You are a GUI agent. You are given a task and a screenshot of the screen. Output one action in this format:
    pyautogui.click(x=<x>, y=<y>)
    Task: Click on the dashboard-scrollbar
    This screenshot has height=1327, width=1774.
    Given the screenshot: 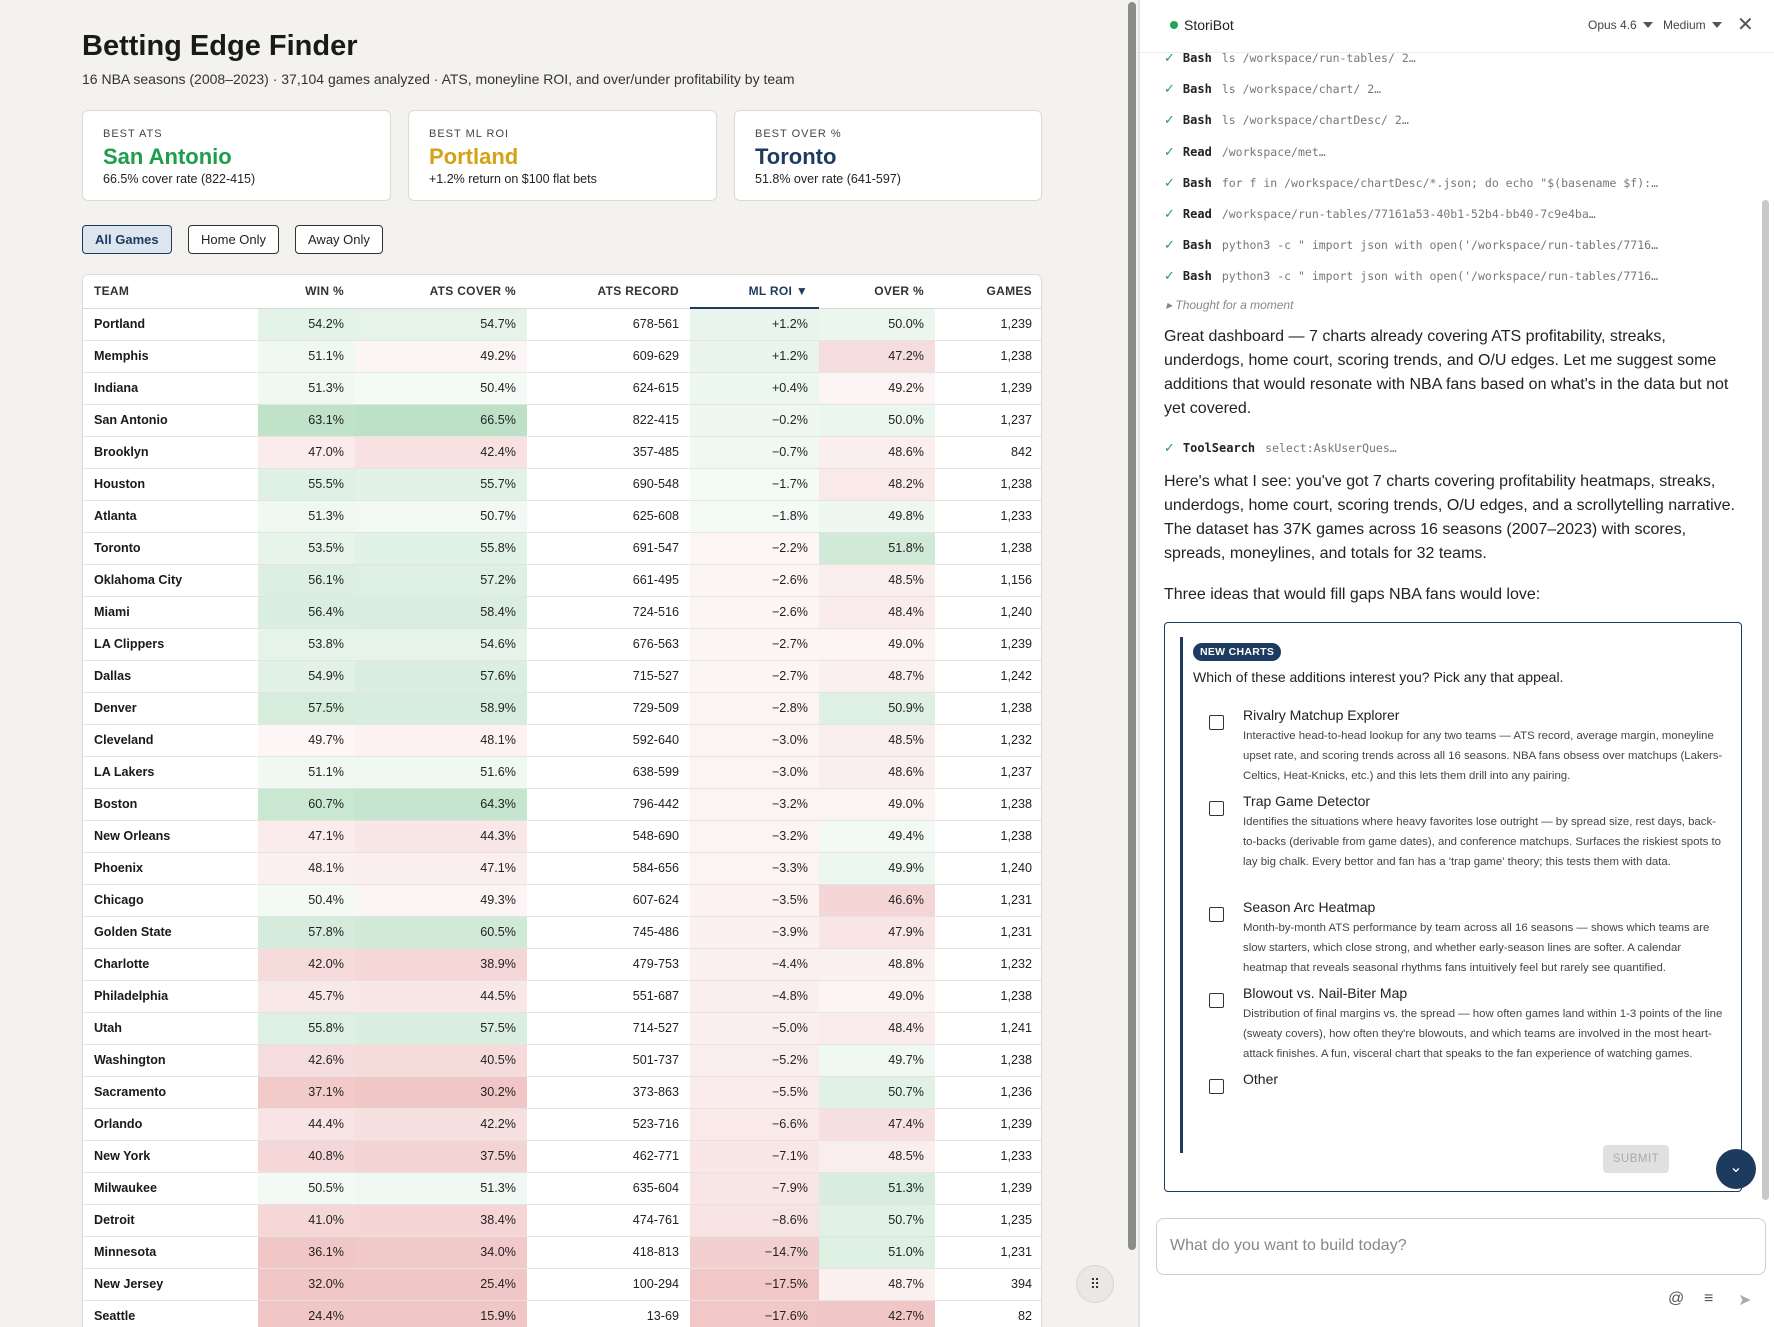 What is the action you would take?
    pyautogui.click(x=1132, y=663)
    